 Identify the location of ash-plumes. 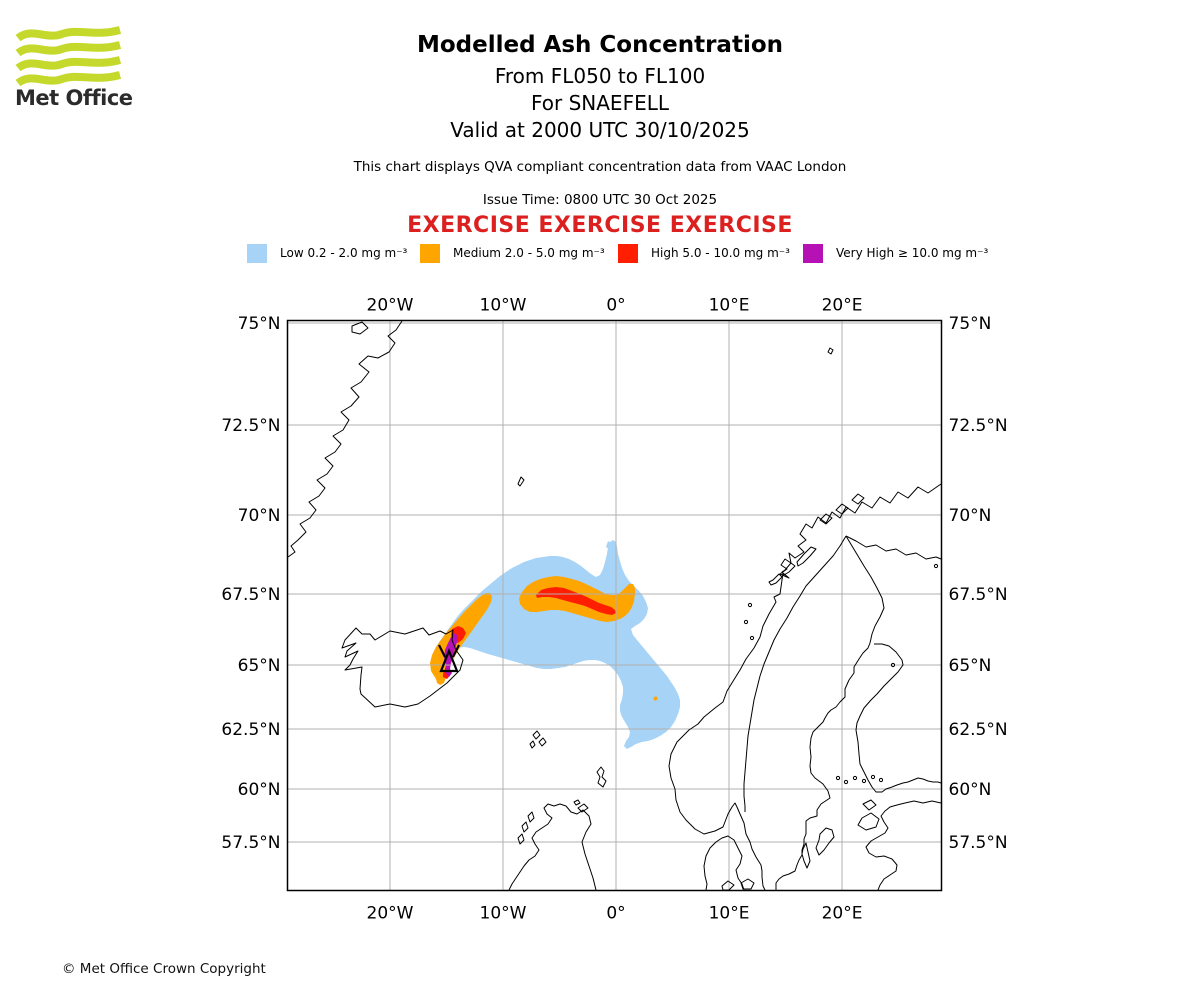
(555, 644).